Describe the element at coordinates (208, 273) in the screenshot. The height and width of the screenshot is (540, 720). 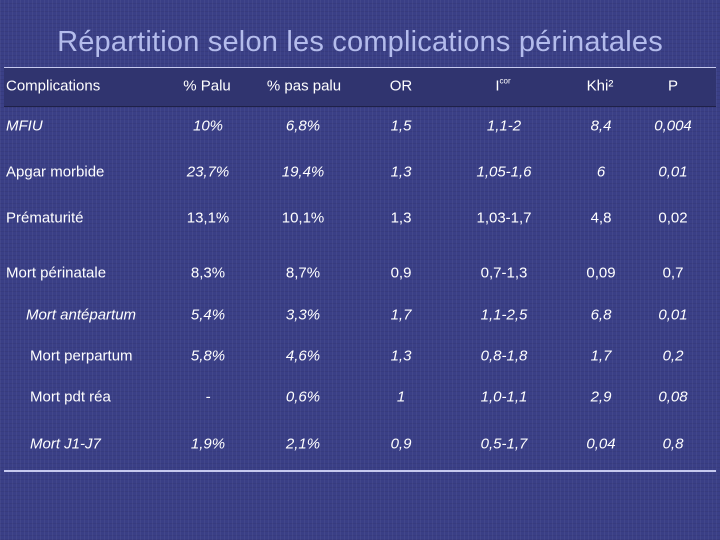
I see `cell-palu: 8,3%` at that location.